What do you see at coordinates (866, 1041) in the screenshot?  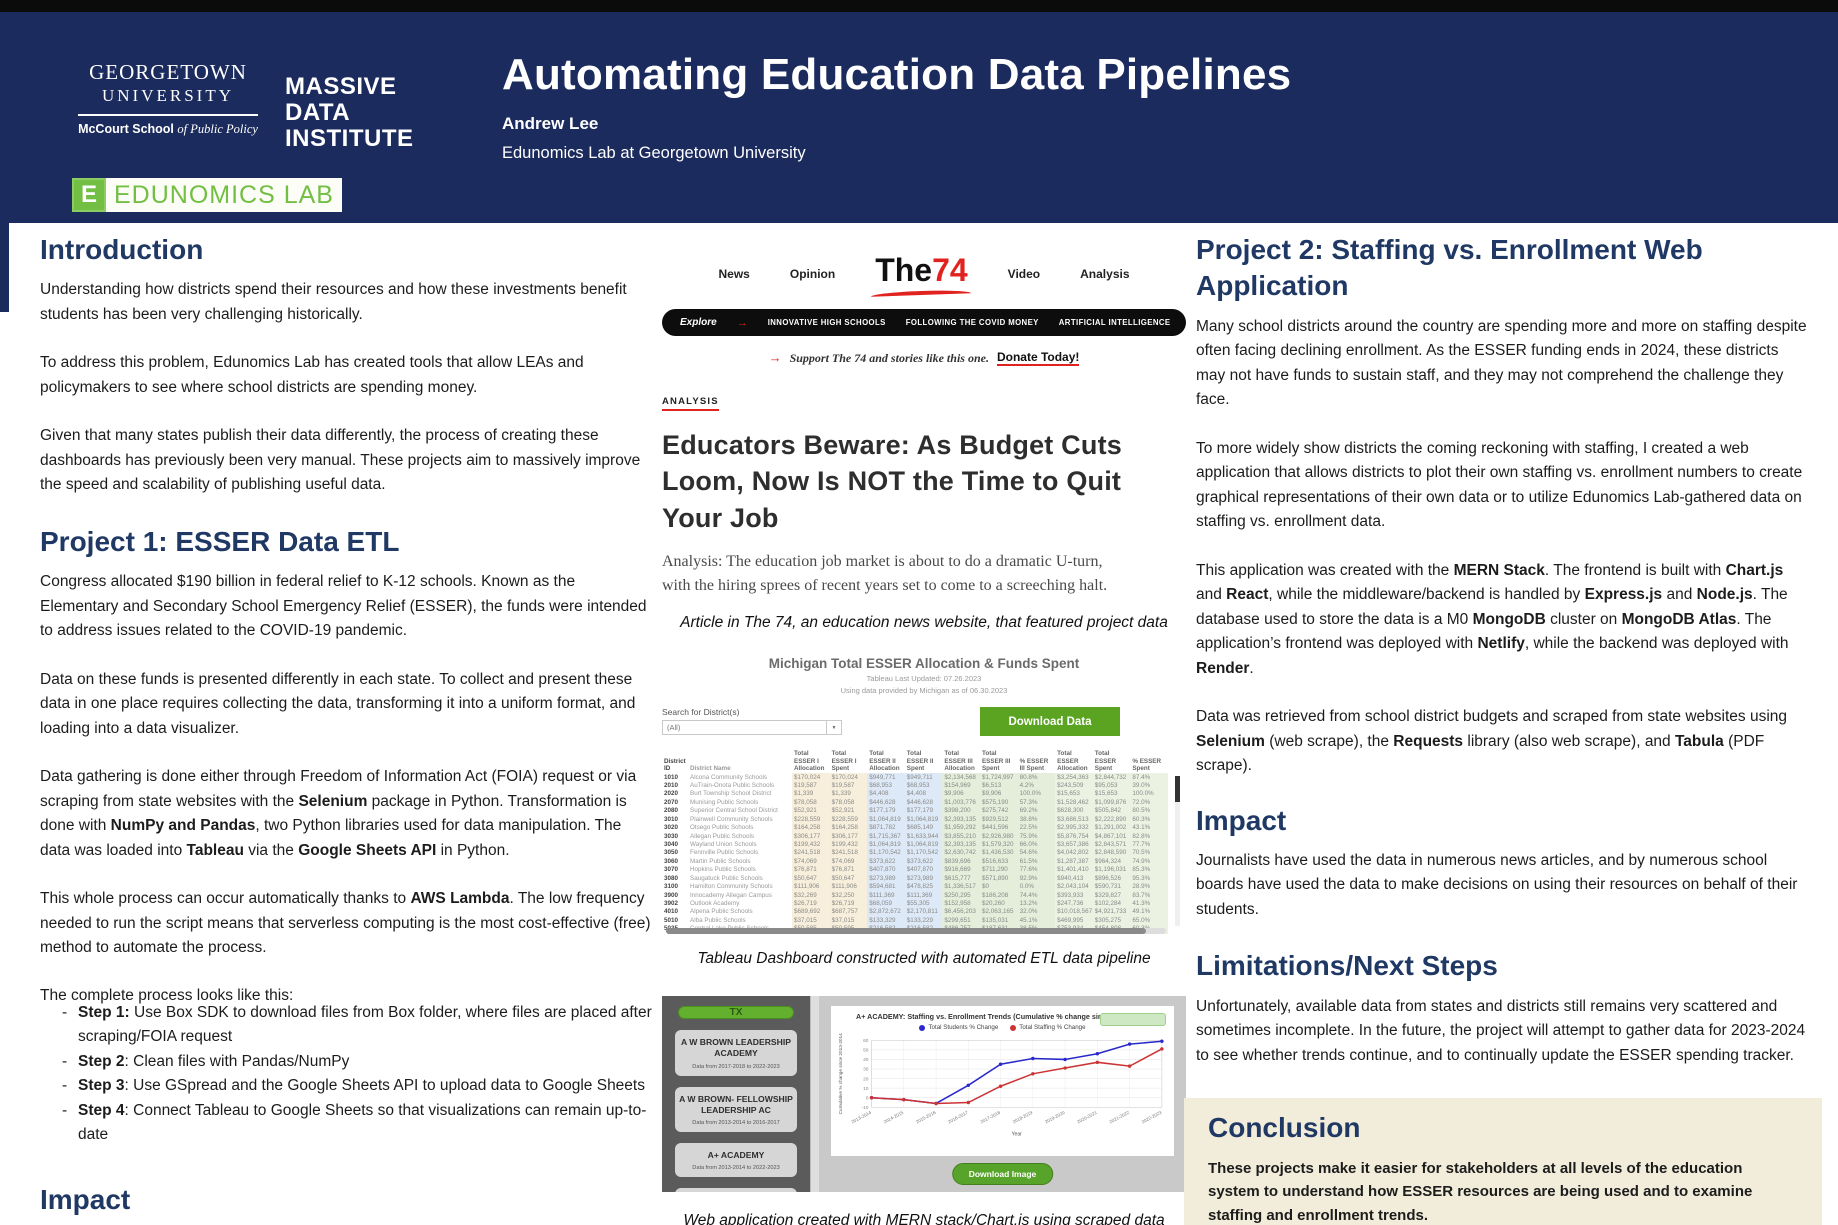 I see `svg-text: 60` at bounding box center [866, 1041].